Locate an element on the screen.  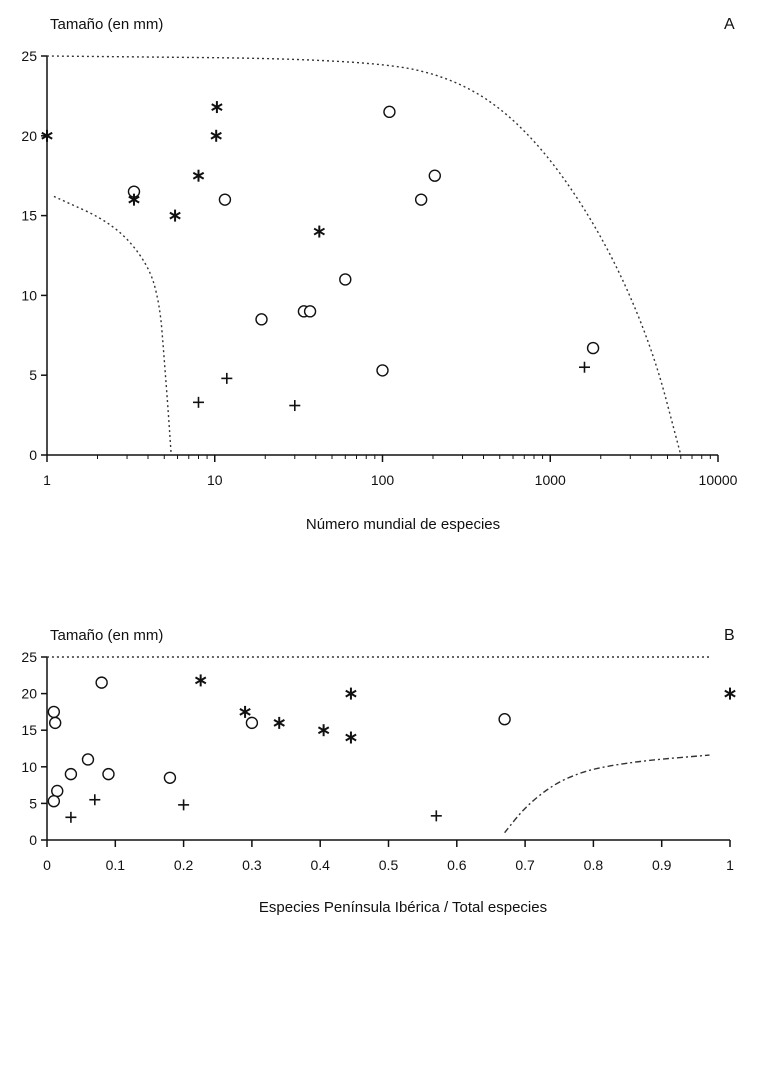
panel-letter: A is located at coordinates (729, 24).